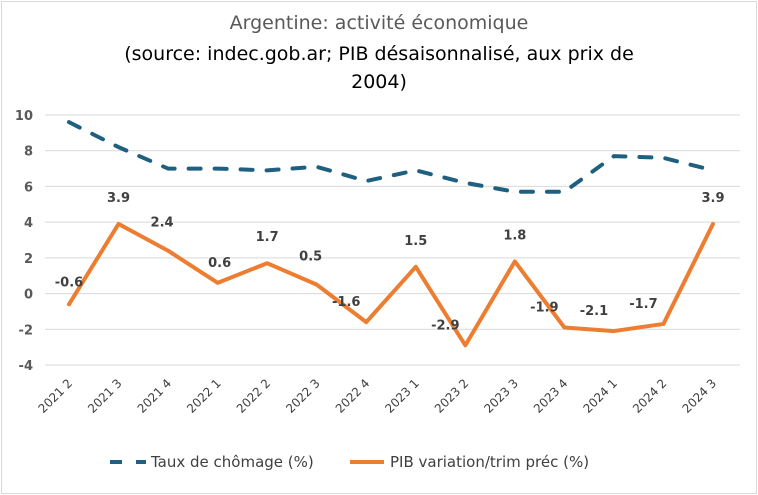 This screenshot has width=758, height=495. Describe the element at coordinates (353, 396) in the screenshot. I see `x-tick-label: 2022 4` at that location.